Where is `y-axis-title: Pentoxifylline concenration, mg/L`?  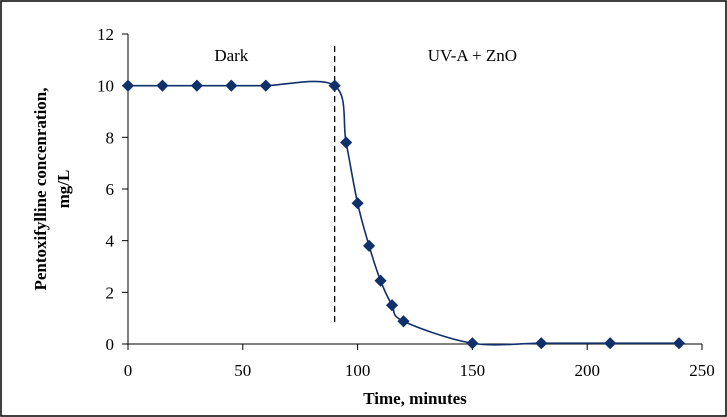 y-axis-title: Pentoxifylline concenration, mg/L is located at coordinates (52, 188).